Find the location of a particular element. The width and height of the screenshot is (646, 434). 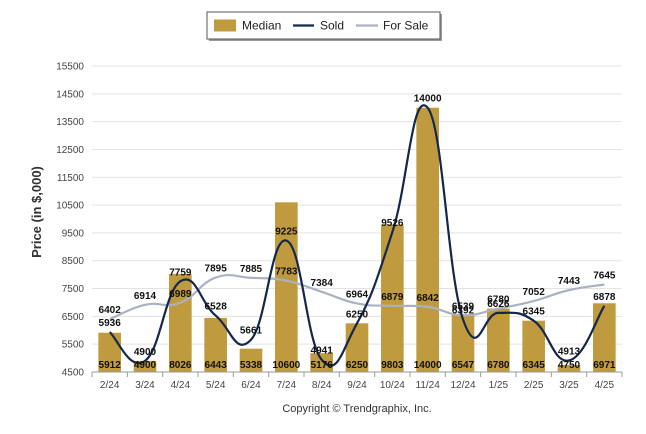

sold-value-label: 4941 is located at coordinates (322, 351).